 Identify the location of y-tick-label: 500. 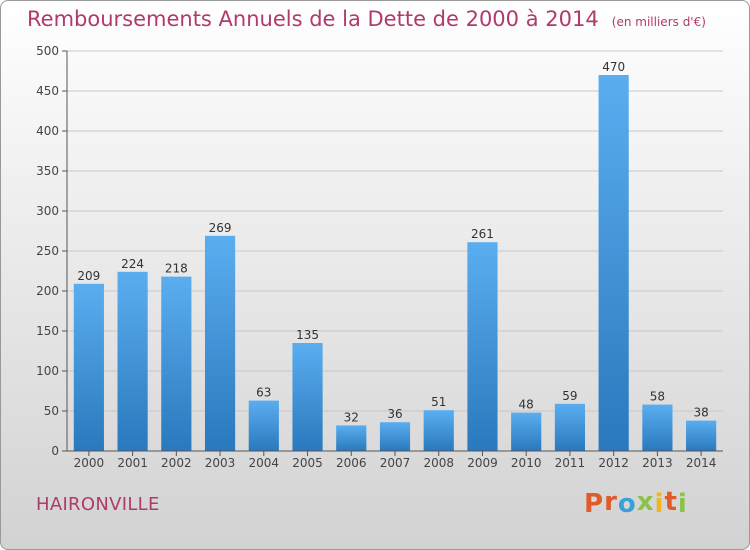
(47, 51).